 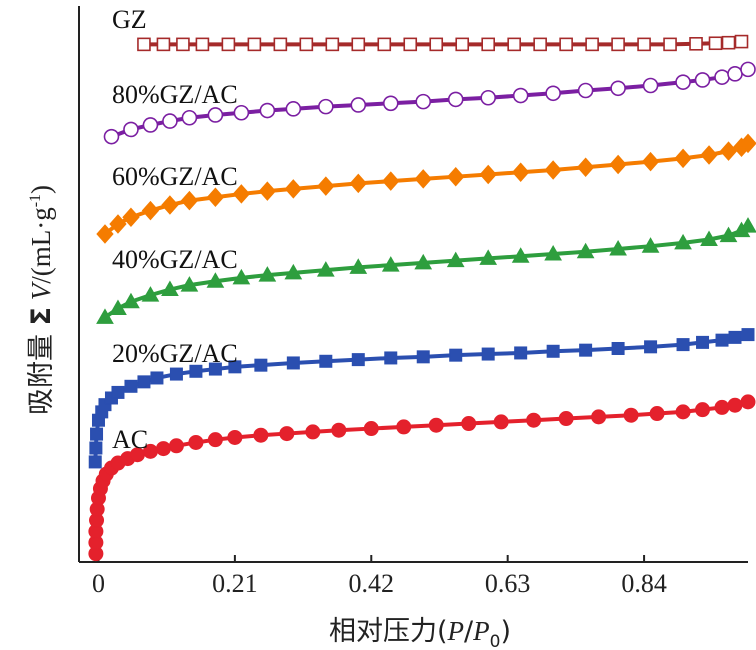 I want to click on x-tick-label: 0.84, so click(x=644, y=583).